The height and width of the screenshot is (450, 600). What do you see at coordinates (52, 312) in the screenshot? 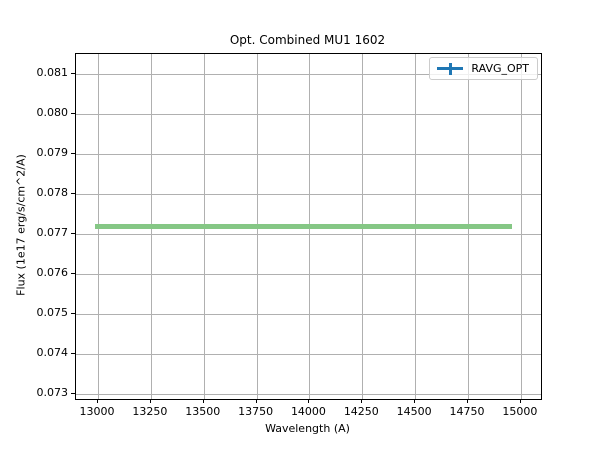
I see `y-tick-label: 0.075` at bounding box center [52, 312].